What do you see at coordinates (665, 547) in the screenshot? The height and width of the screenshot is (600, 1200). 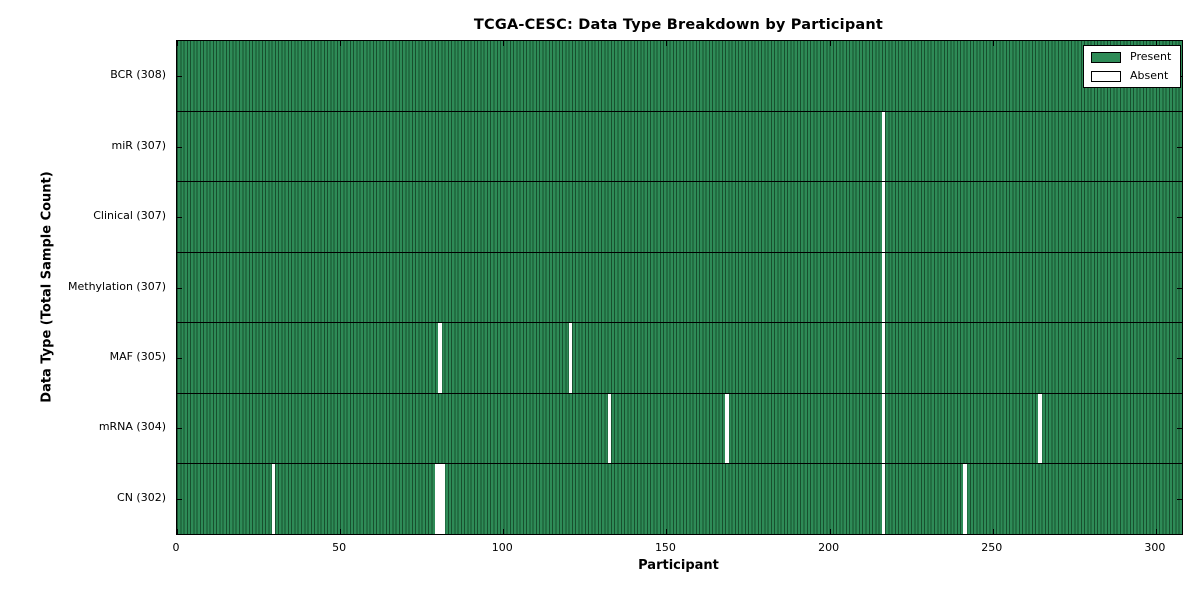 I see `x-tick-label-150: 150` at bounding box center [665, 547].